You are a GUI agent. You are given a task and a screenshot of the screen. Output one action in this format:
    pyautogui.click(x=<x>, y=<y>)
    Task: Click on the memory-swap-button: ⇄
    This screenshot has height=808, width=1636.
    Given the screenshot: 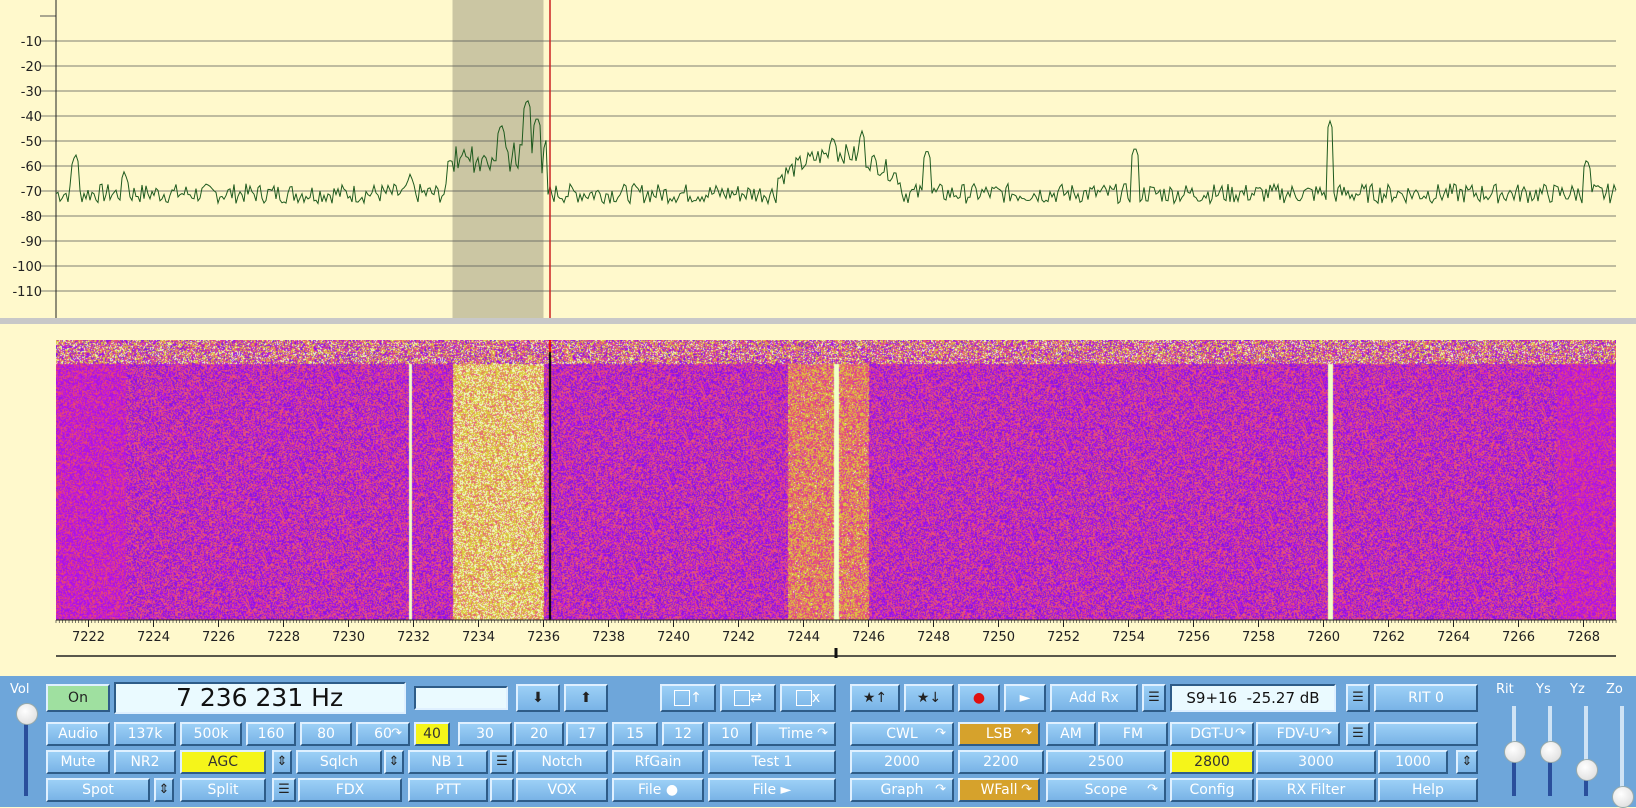 What is the action you would take?
    pyautogui.click(x=748, y=698)
    